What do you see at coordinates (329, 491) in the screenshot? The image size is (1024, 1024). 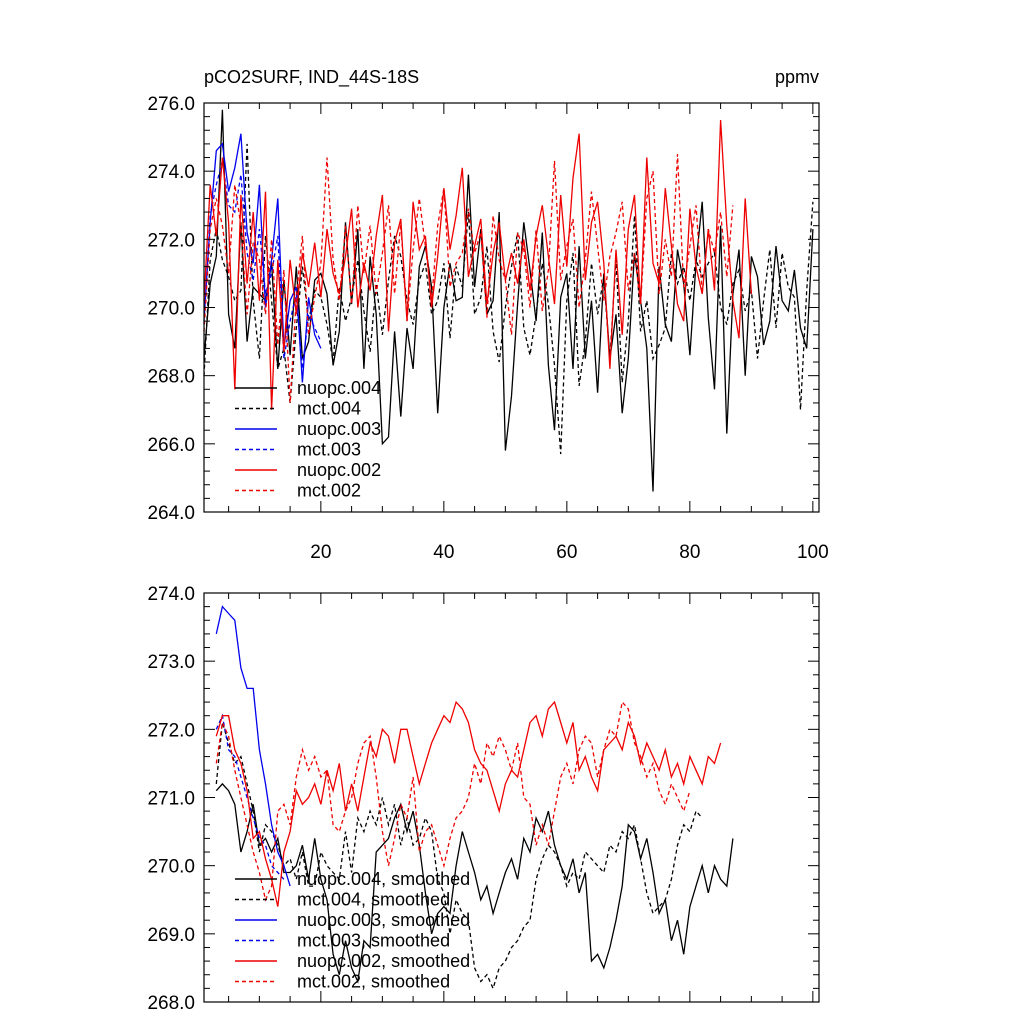 I see `top-legend-label: mct.002` at bounding box center [329, 491].